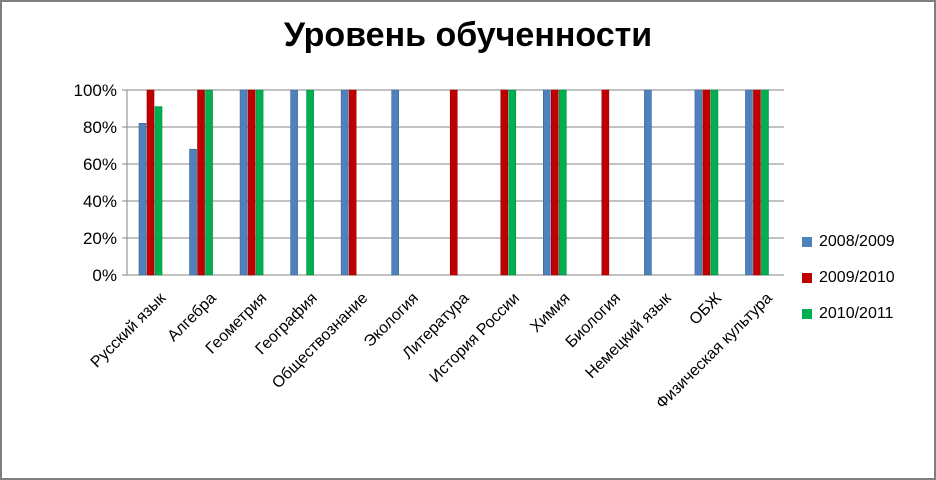 The image size is (936, 480). Describe the element at coordinates (468, 35) in the screenshot. I see `chart-title: Уровень обученности` at that location.